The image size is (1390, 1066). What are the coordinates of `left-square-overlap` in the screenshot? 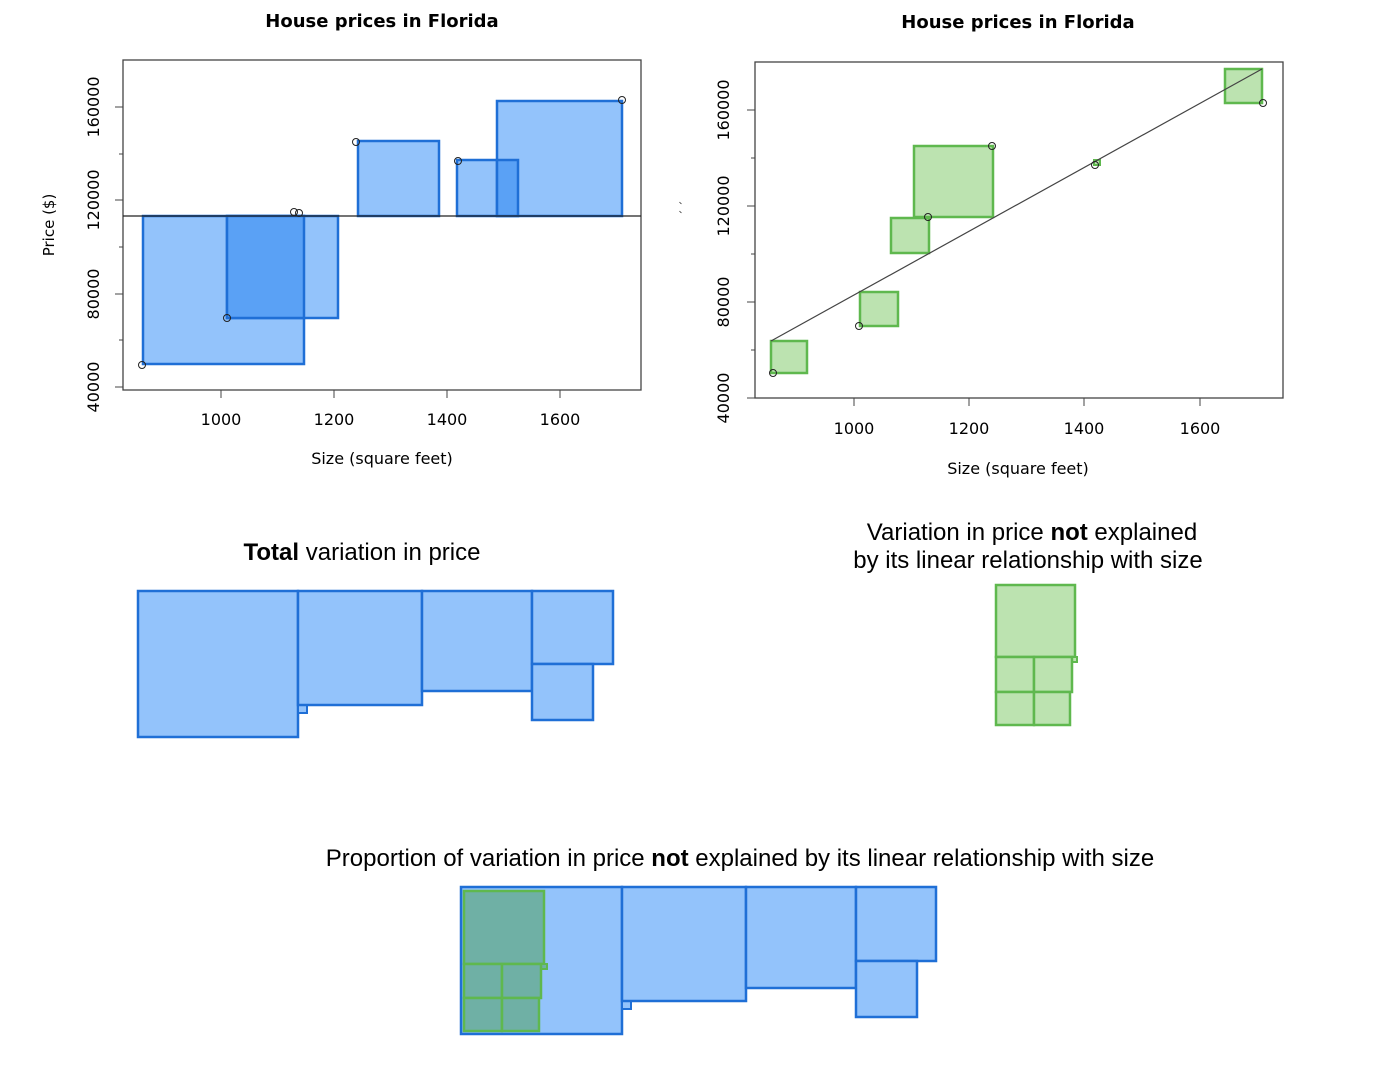 It's located at (265, 267).